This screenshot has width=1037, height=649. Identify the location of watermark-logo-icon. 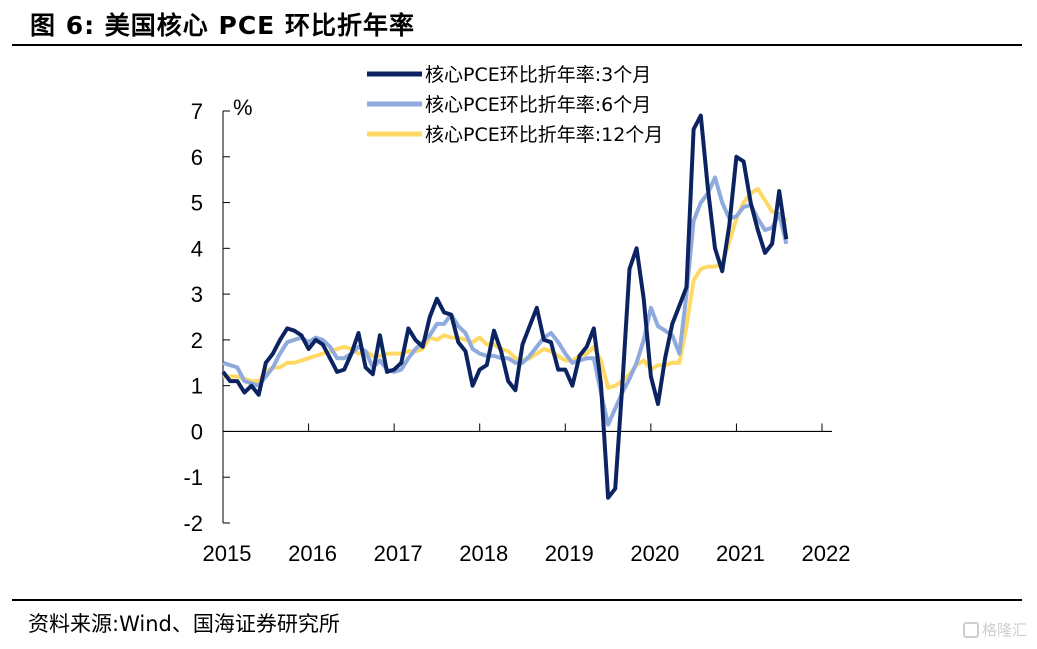
(971, 629).